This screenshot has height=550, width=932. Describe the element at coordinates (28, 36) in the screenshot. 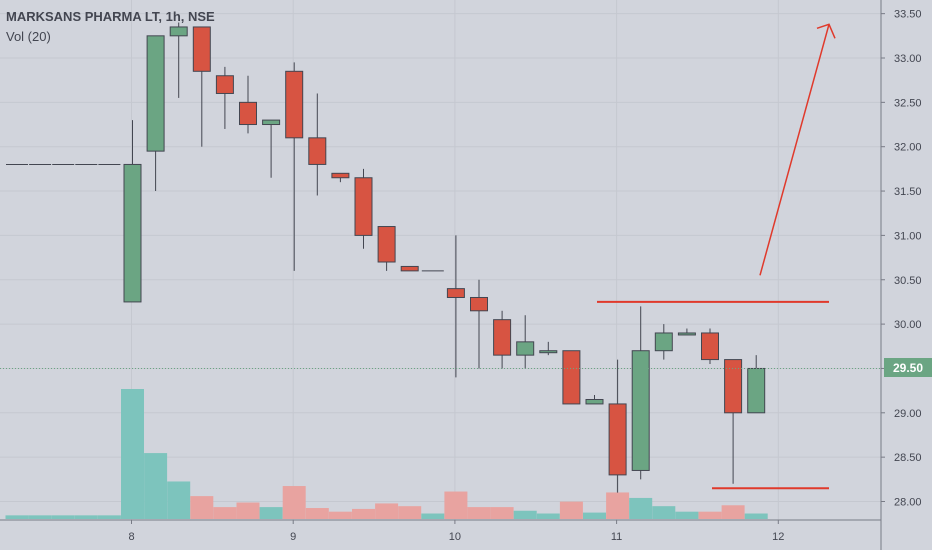

I see `volume-indicator-label: Vol (20)` at that location.